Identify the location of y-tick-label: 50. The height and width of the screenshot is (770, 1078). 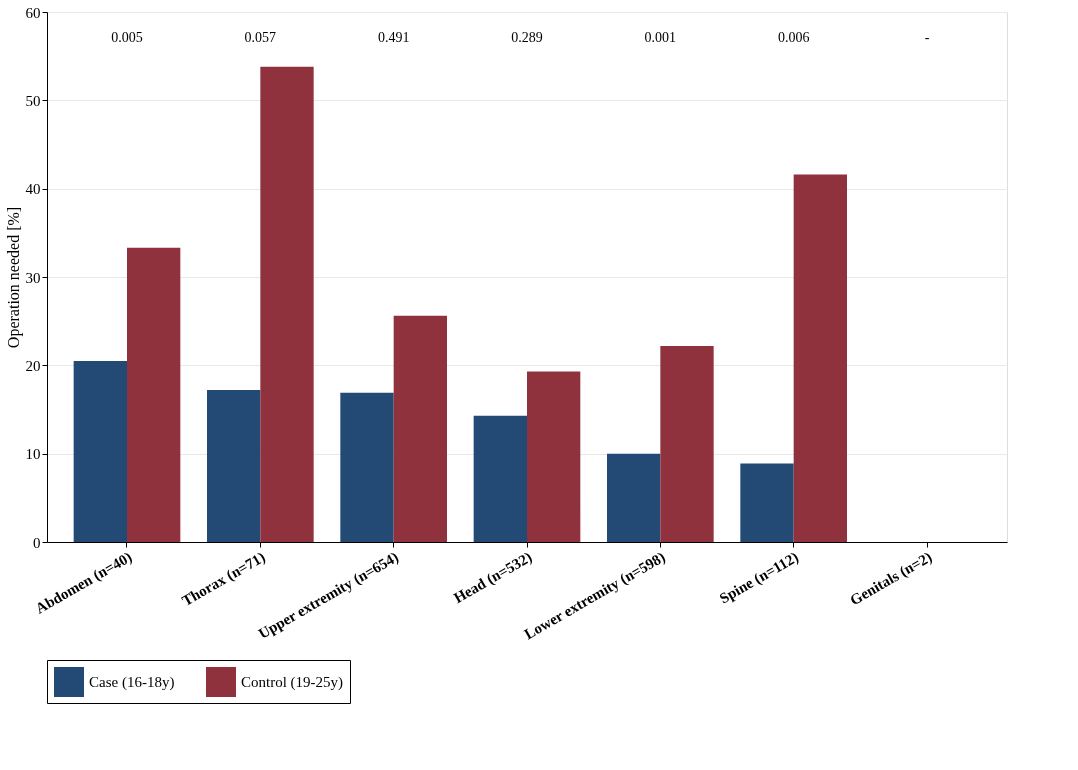
(33, 100).